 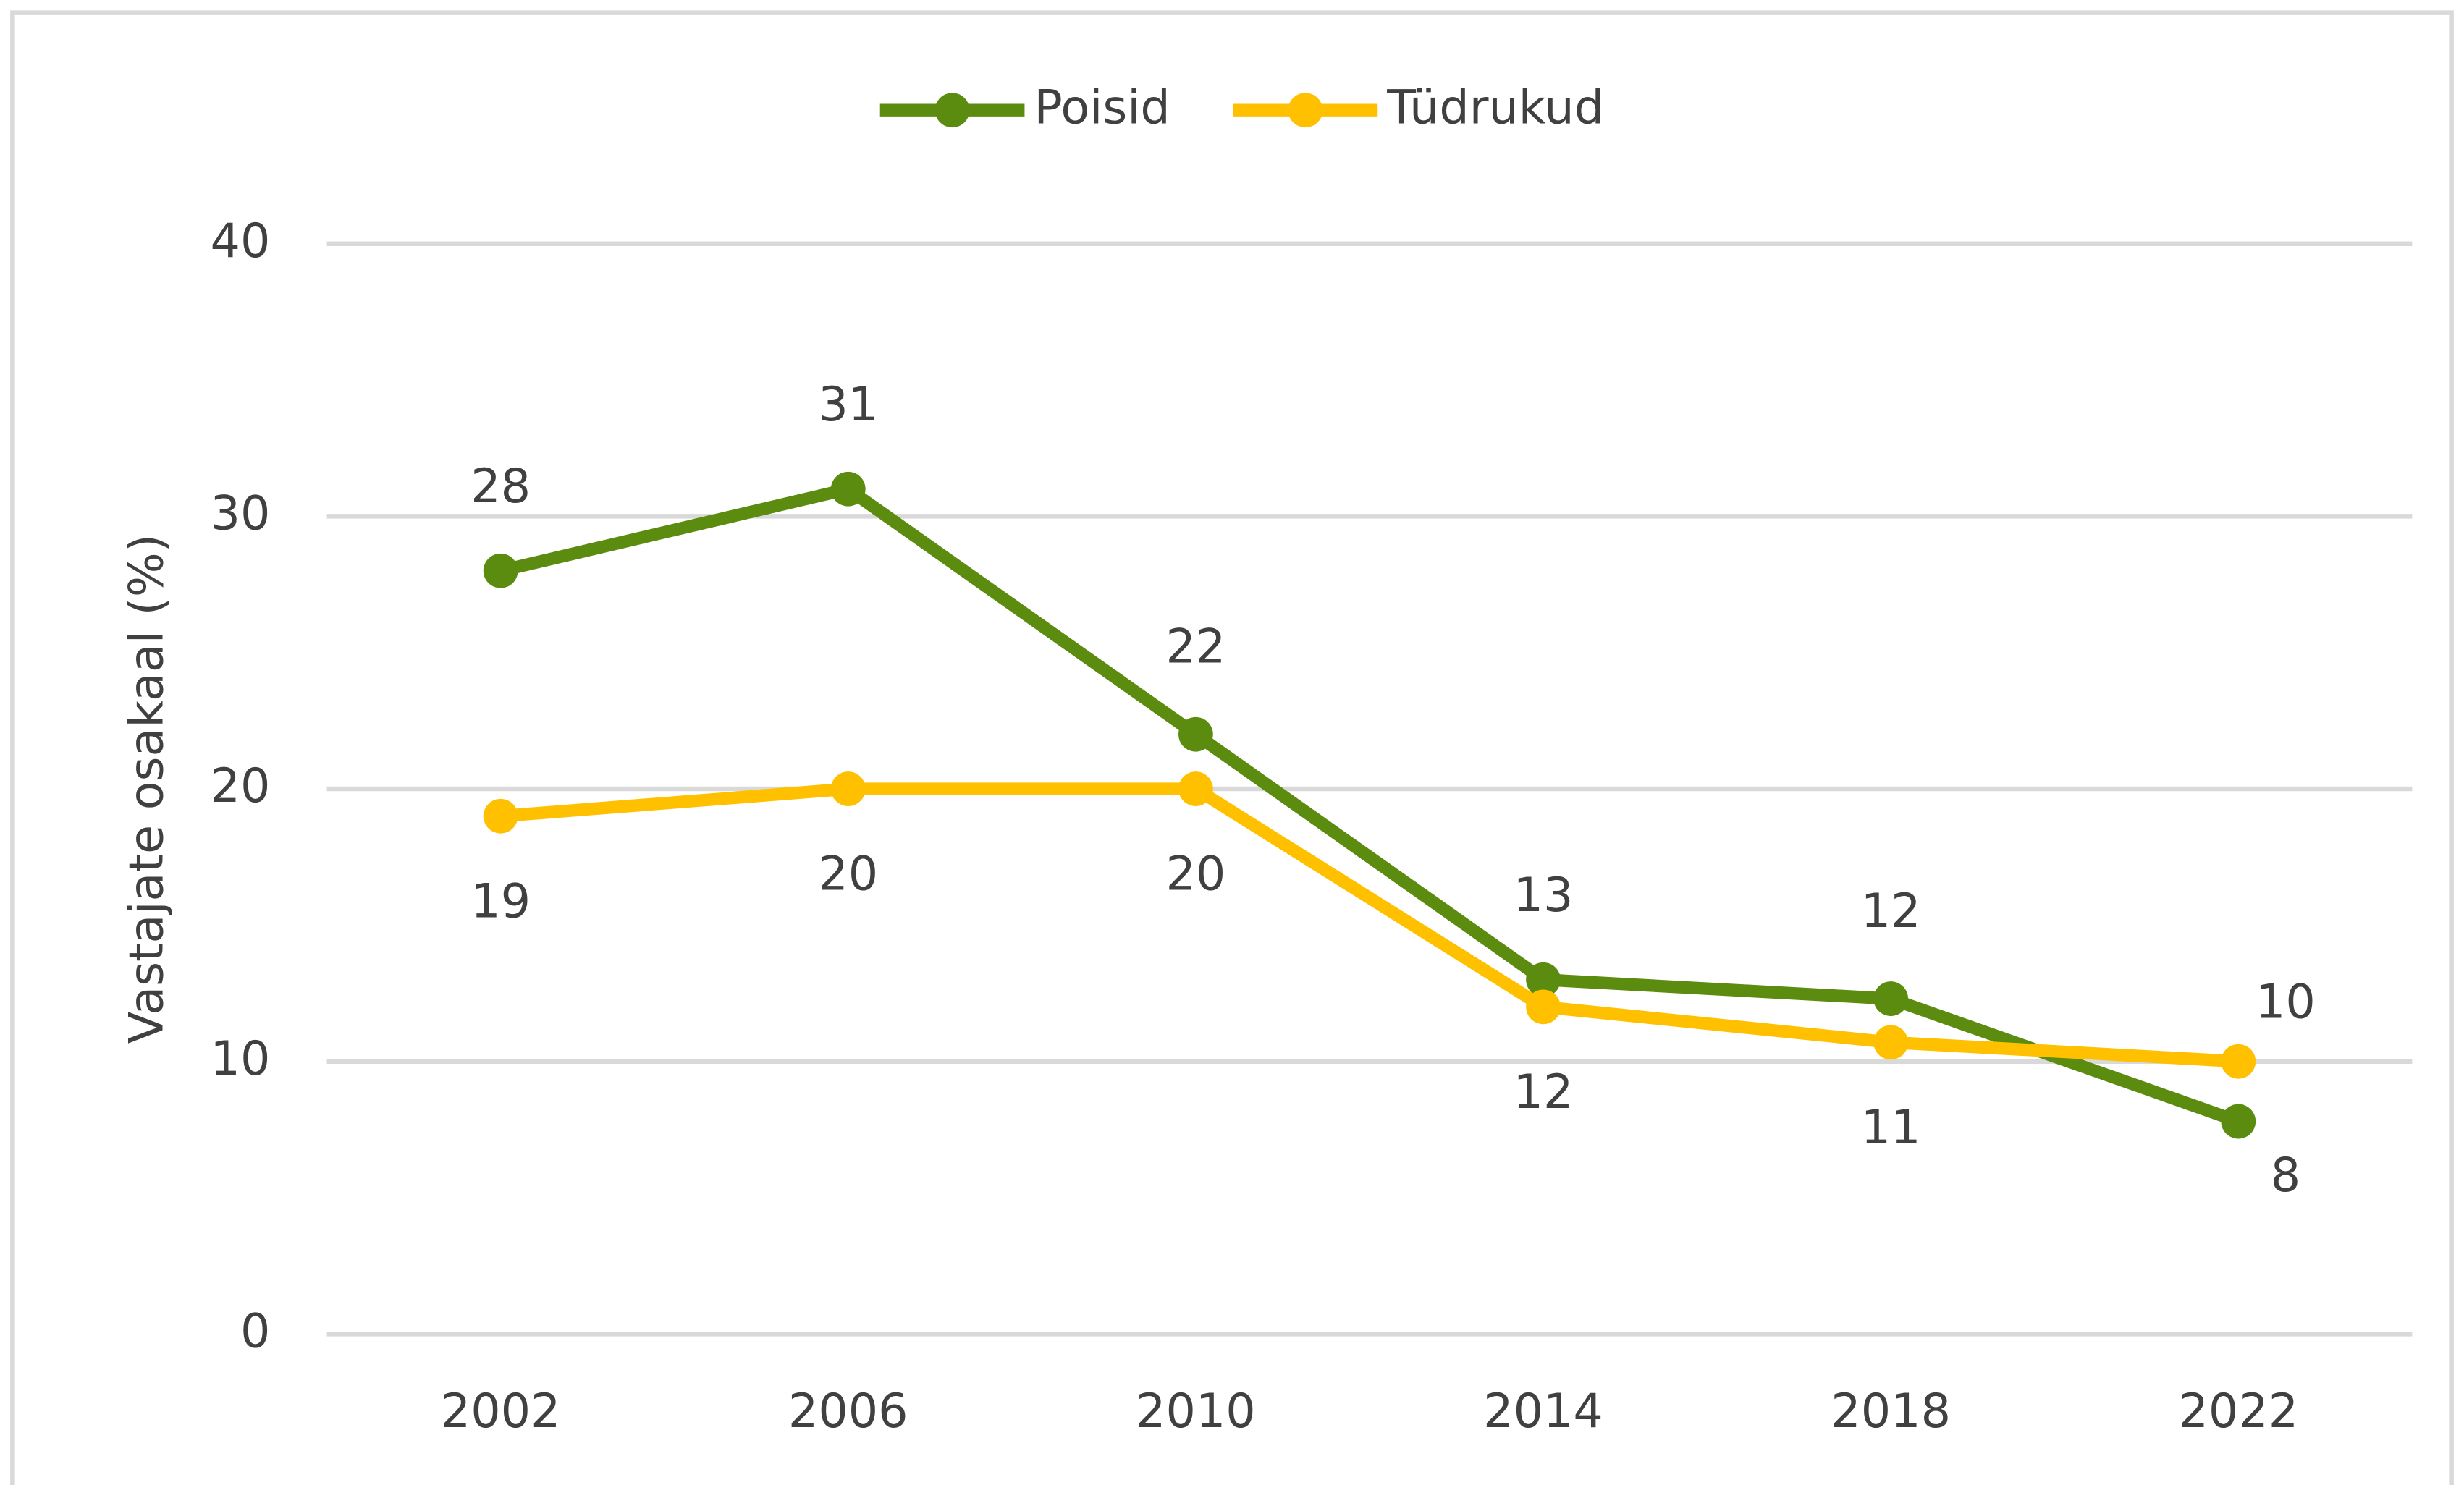 I want to click on x-tick-label: 2006, so click(x=848, y=1411).